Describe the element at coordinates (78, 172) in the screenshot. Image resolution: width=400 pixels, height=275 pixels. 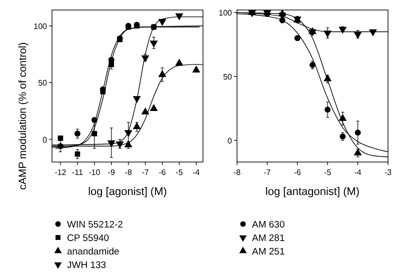
I see `x-tick-label: -11` at that location.